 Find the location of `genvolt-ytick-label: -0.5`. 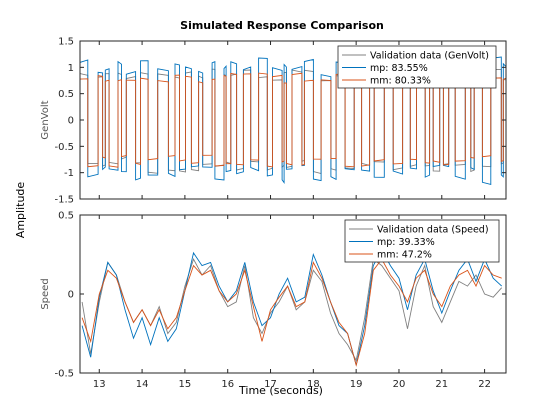

genvolt-ytick-label: -0.5 is located at coordinates (64, 147).